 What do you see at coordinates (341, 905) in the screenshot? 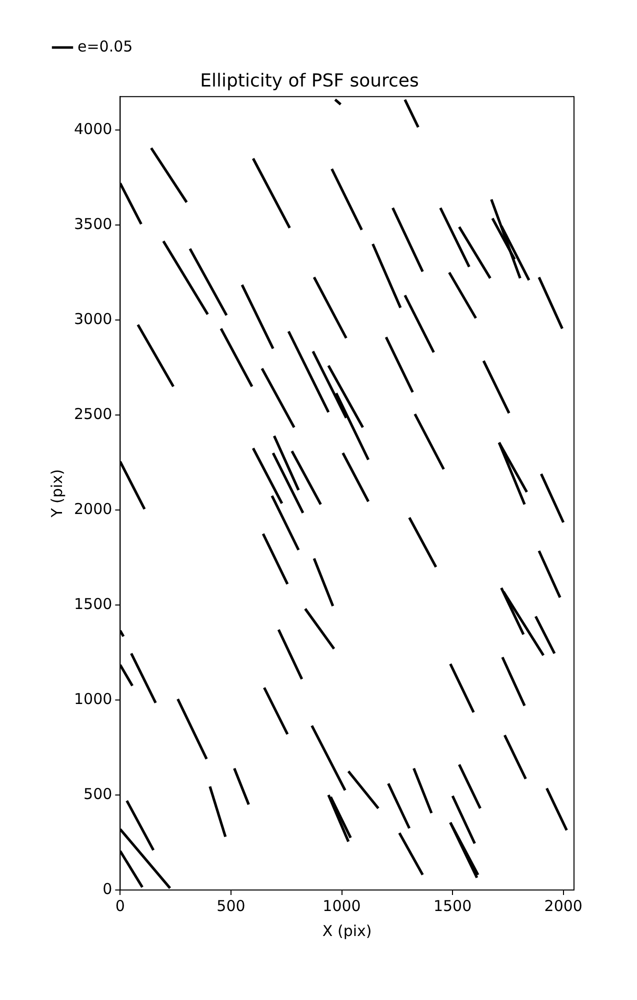
I see `x-tick-label: 1000` at bounding box center [341, 905].